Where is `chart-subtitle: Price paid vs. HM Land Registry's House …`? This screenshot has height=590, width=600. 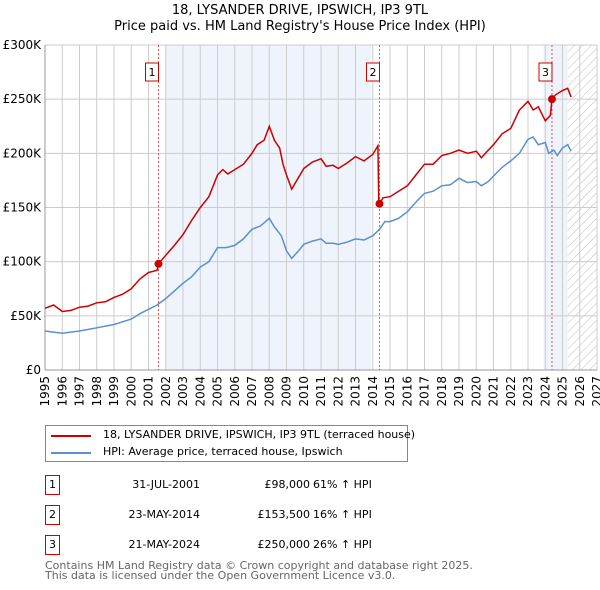
chart-subtitle: Price paid vs. HM Land Registry's House … is located at coordinates (300, 26).